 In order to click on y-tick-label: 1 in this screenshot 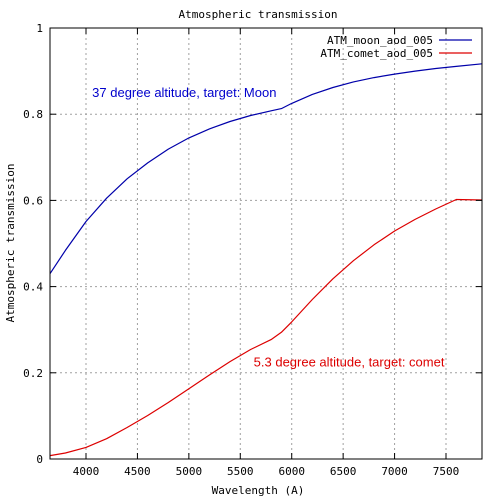, I will do `click(39, 28)`.